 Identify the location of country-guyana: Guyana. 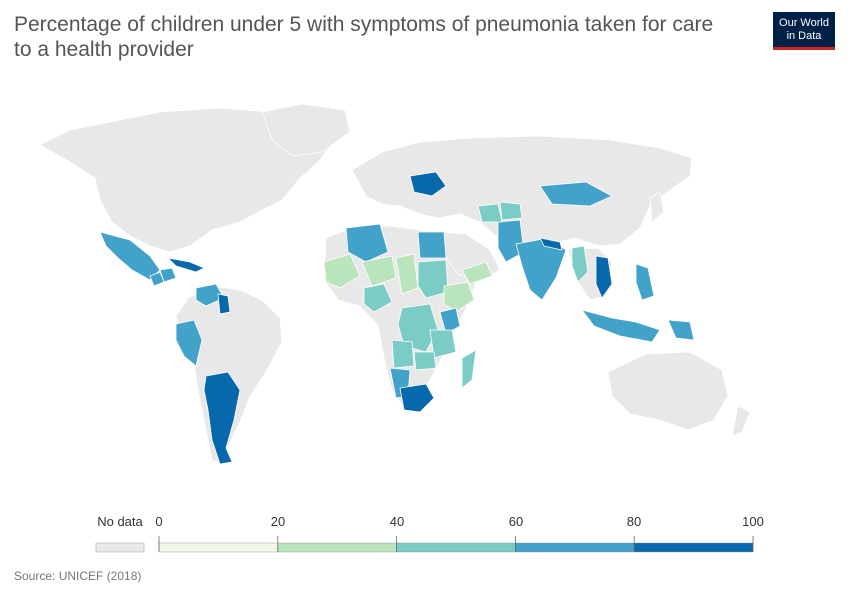
(224, 304).